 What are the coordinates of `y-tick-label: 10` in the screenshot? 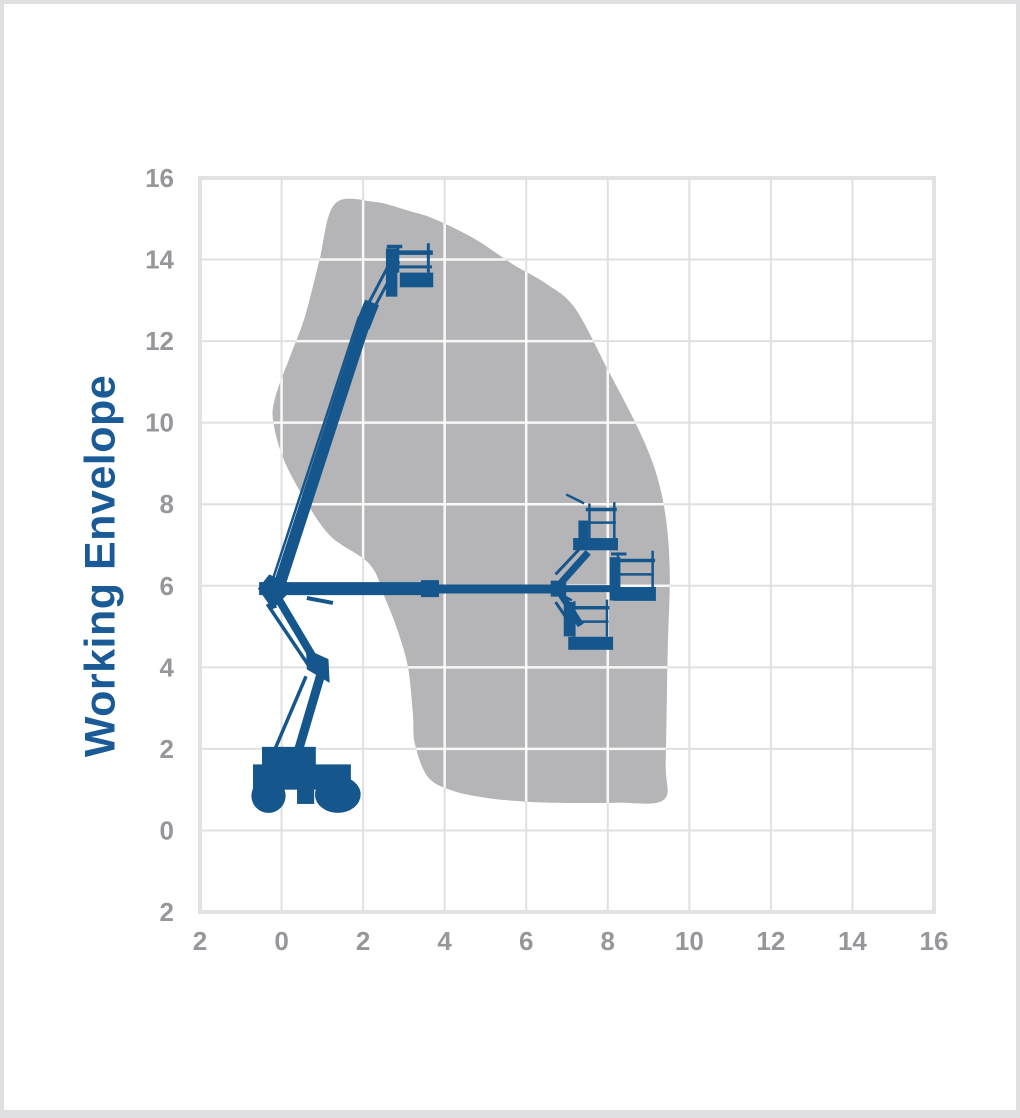 It's located at (159, 423).